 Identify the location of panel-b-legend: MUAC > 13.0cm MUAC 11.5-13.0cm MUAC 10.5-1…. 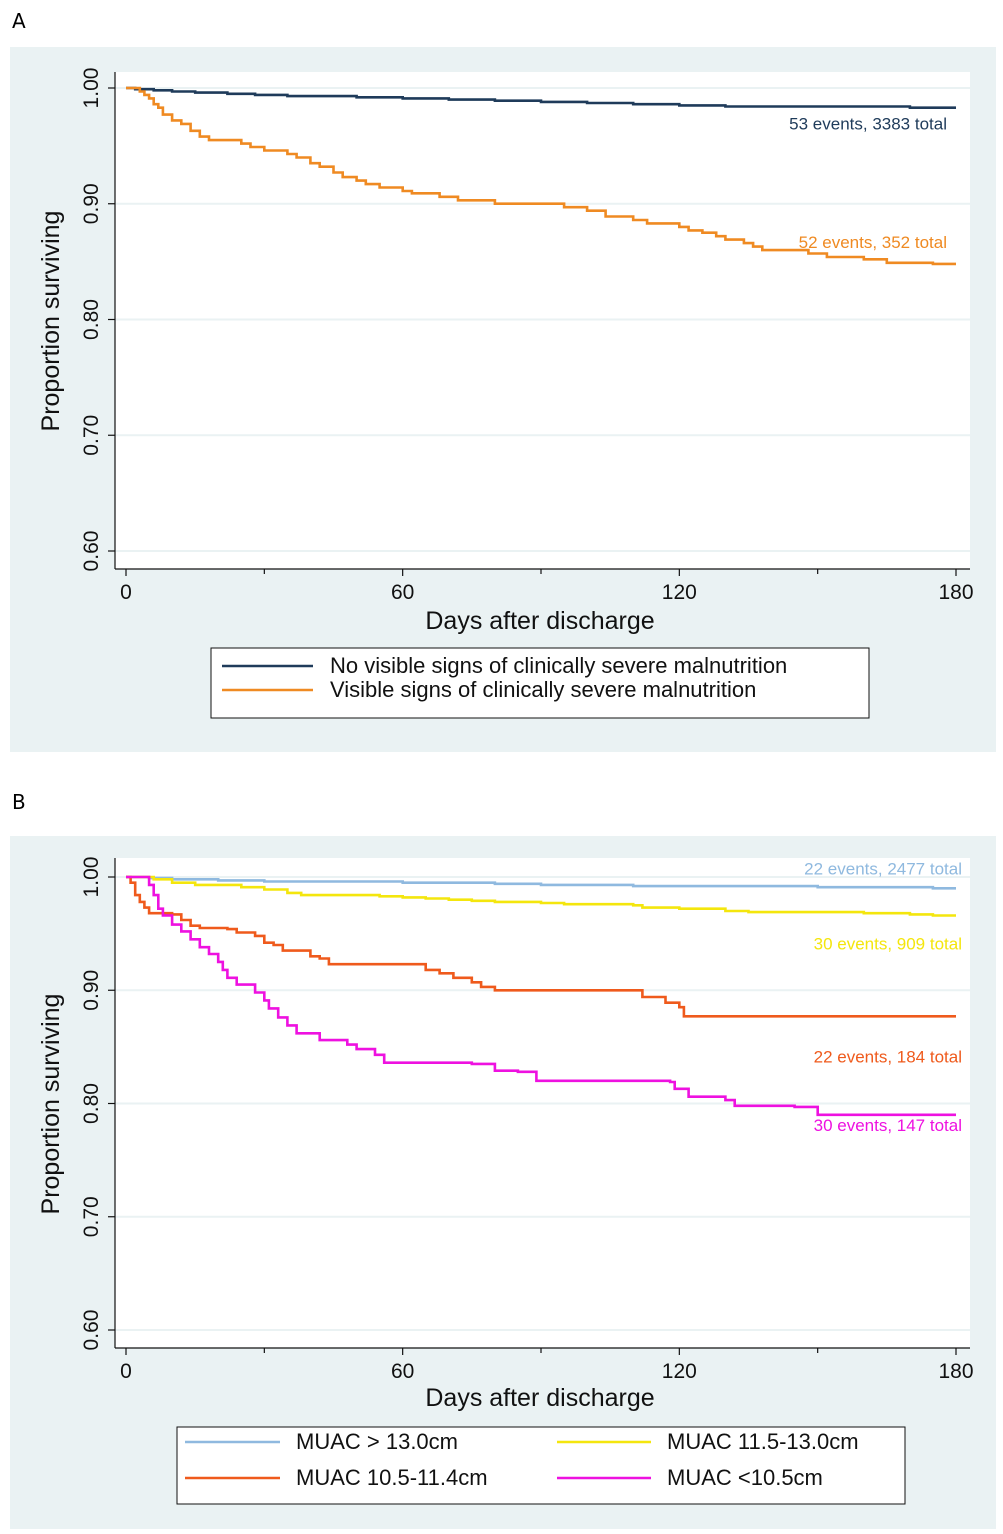
(522, 1459).